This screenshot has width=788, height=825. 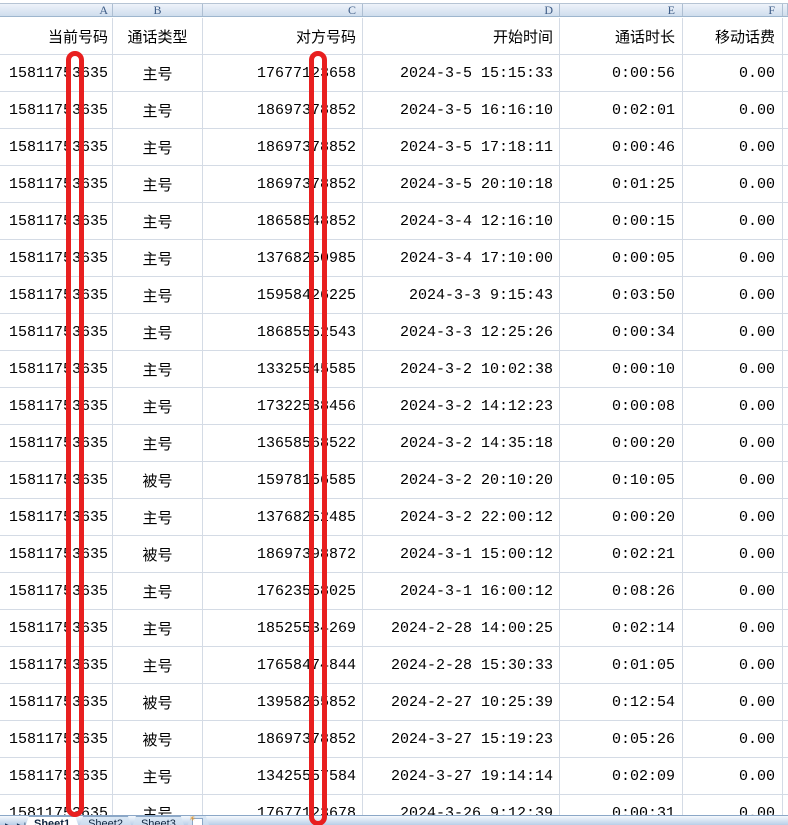 What do you see at coordinates (283, 406) in the screenshot?
I see `cell-other-number: 17322538456` at bounding box center [283, 406].